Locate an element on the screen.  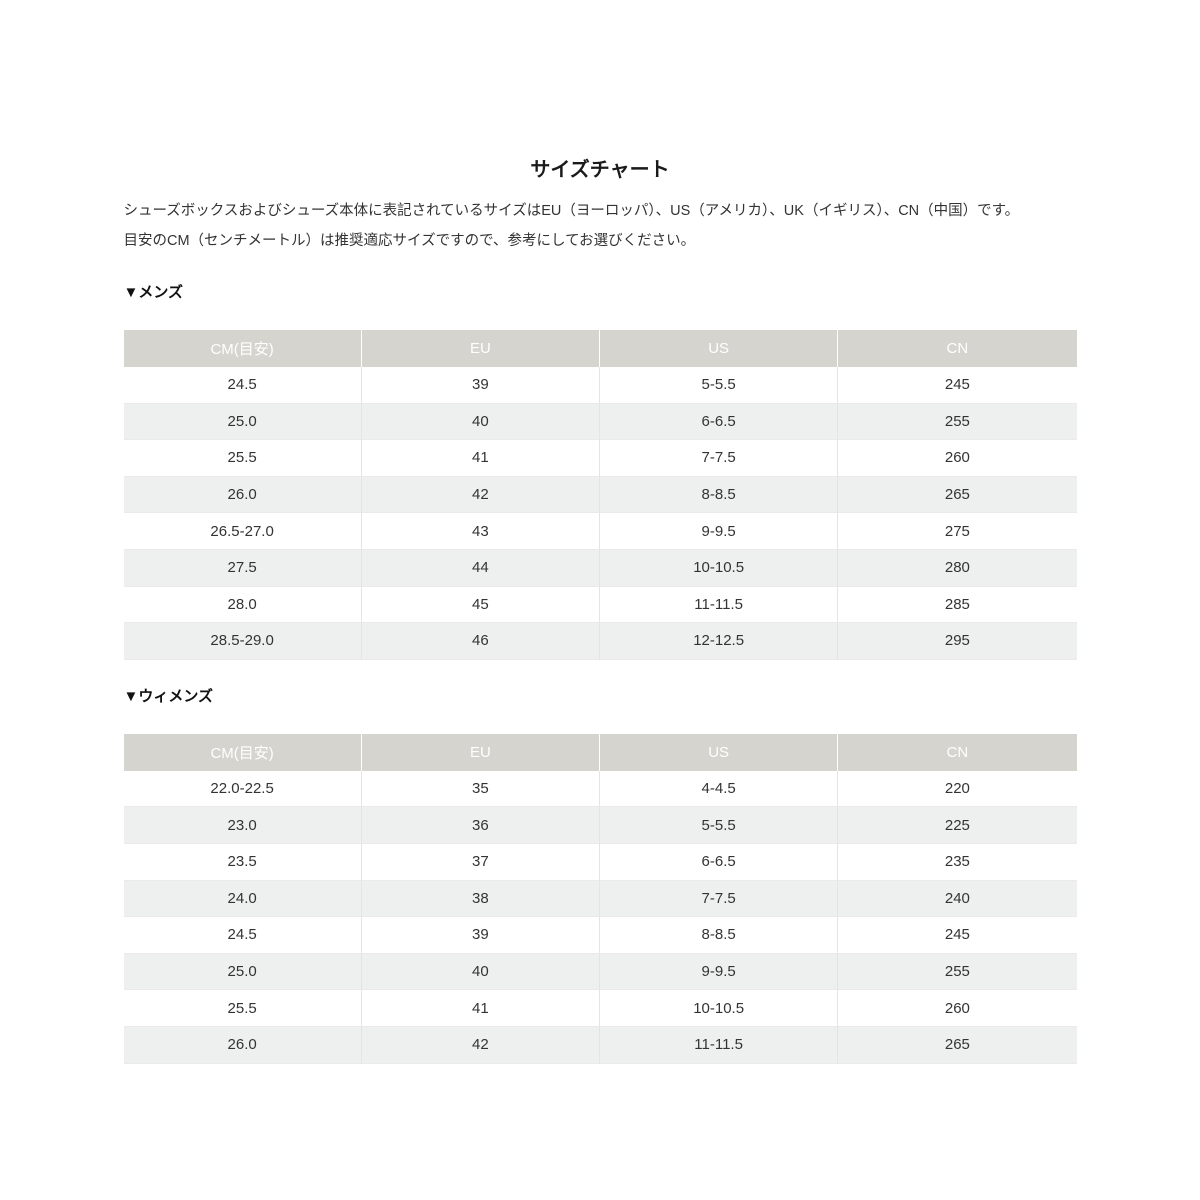
table-cell: 12-12.5 is located at coordinates (719, 641).